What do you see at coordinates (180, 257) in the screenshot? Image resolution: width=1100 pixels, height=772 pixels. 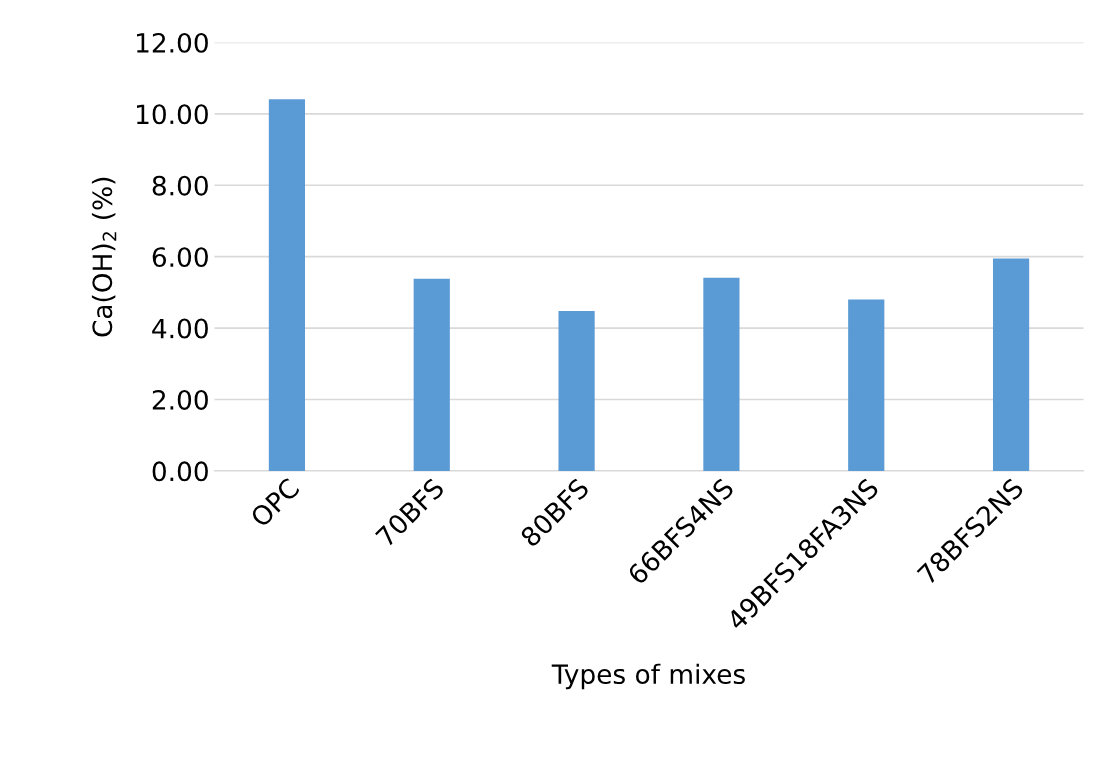 I see `y-tick-label: 6.00` at bounding box center [180, 257].